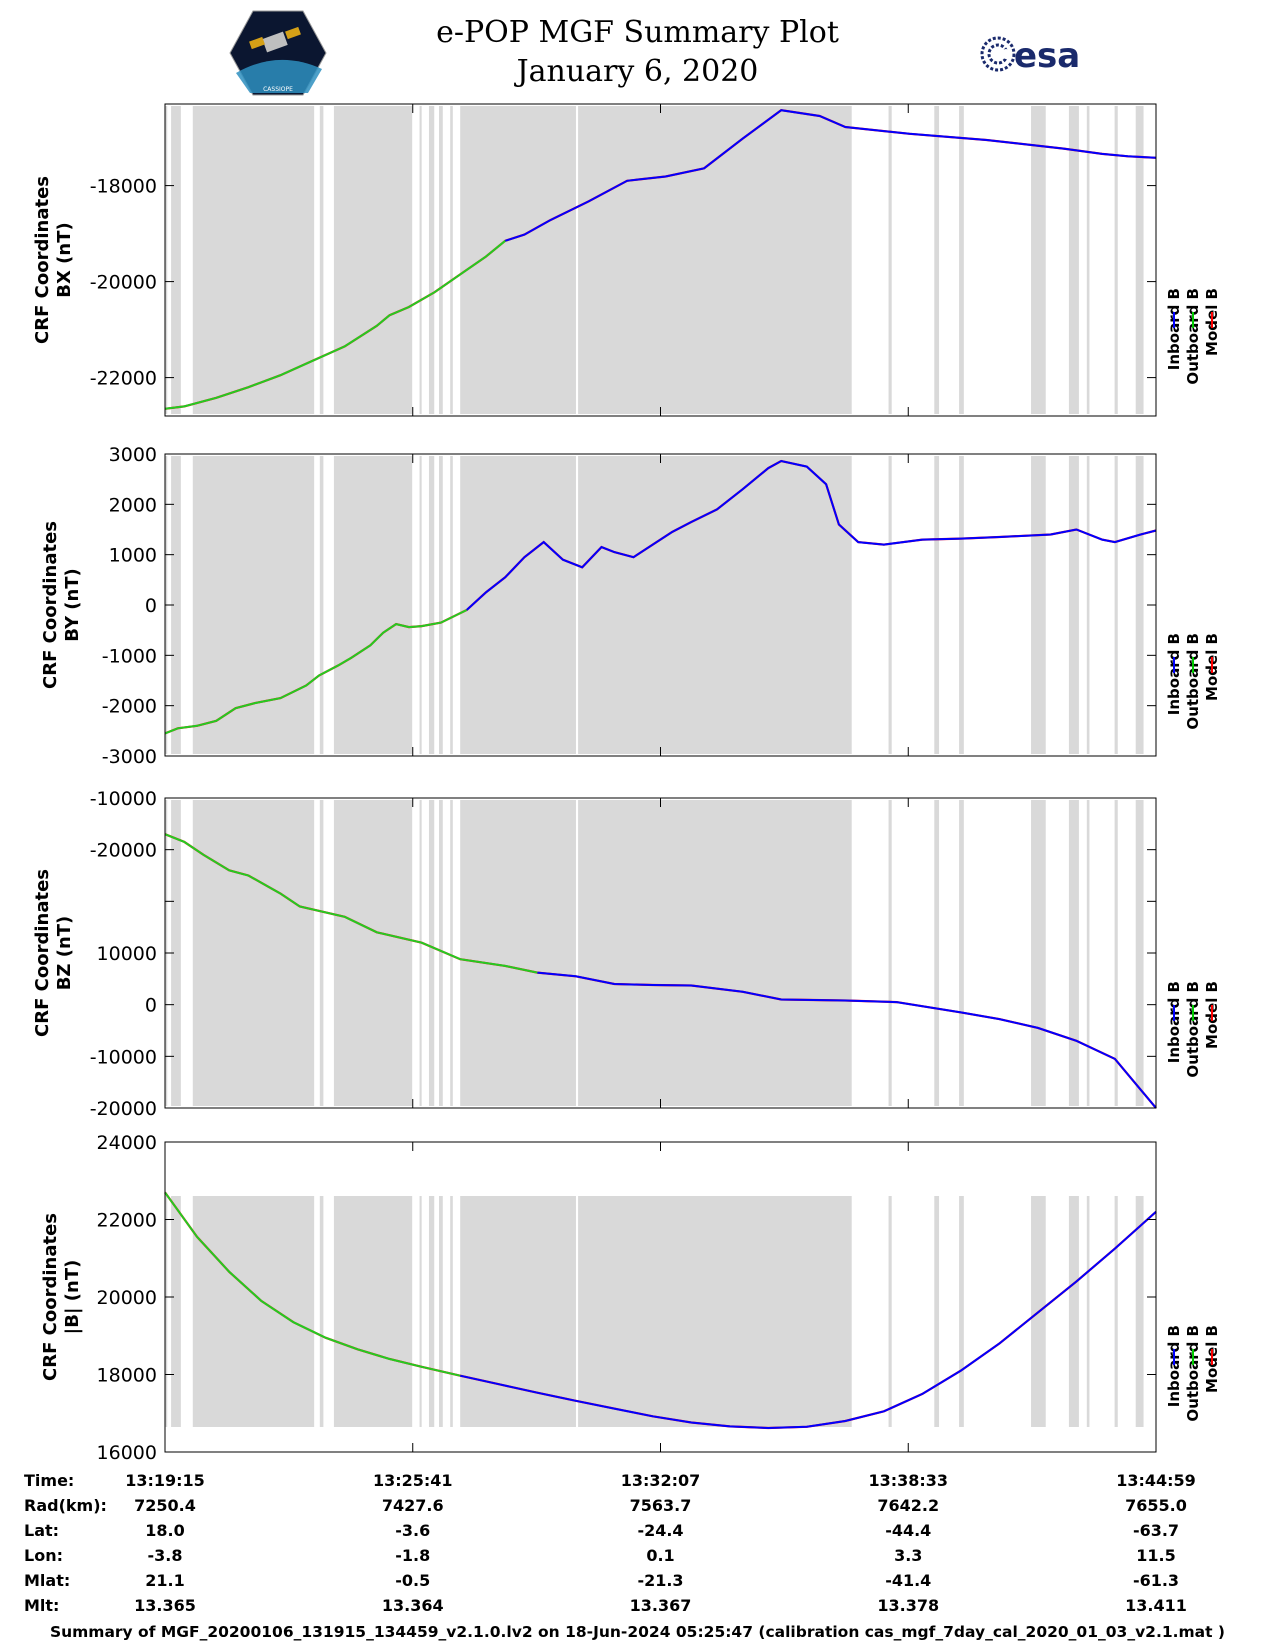 The width and height of the screenshot is (1275, 1650). What do you see at coordinates (1047, 56) in the screenshot?
I see `svg-text: esa` at bounding box center [1047, 56].